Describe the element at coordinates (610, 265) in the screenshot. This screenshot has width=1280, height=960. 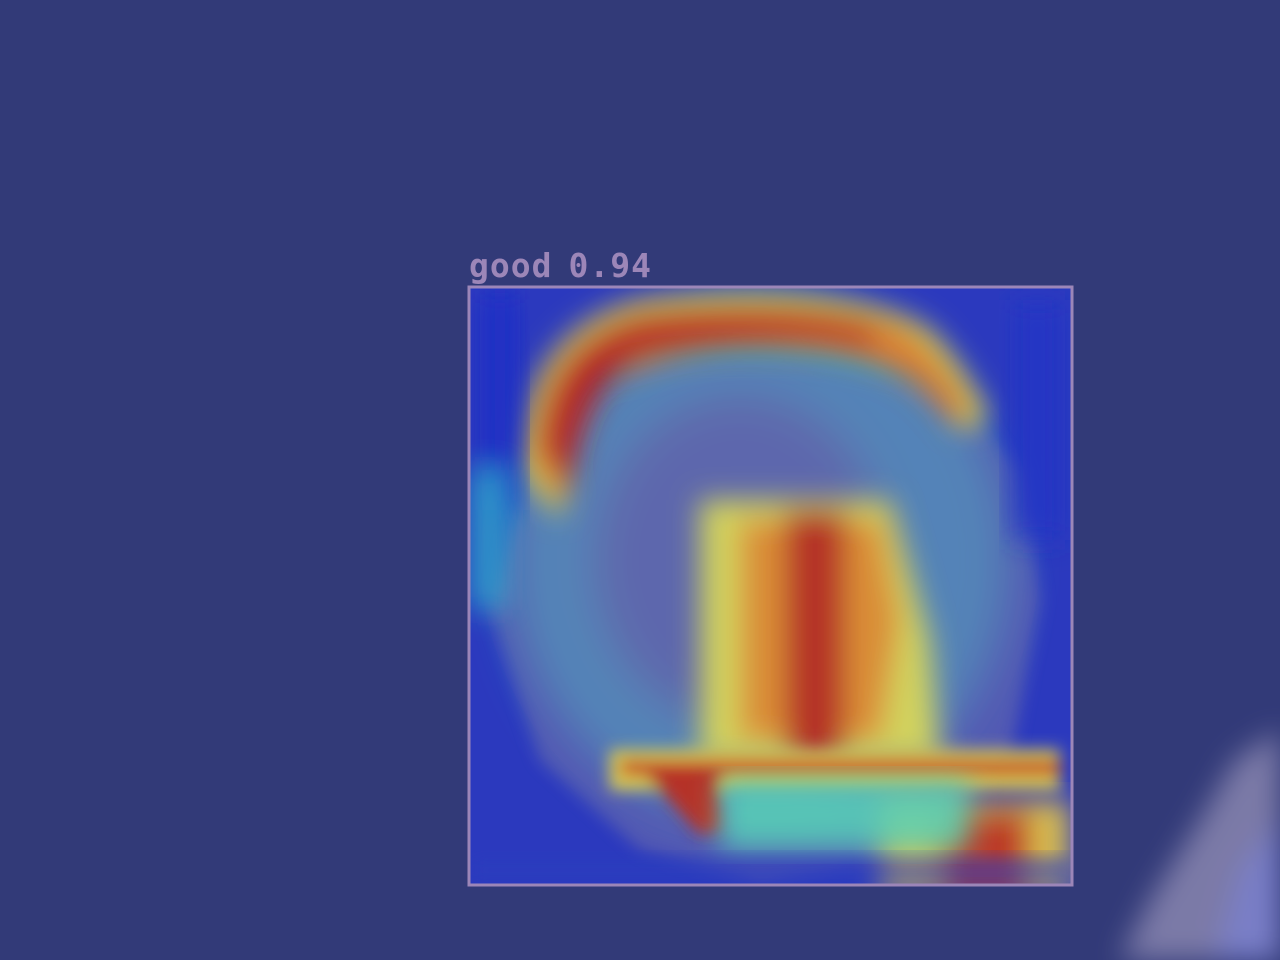
I see `detection-confidence: 0.94` at that location.